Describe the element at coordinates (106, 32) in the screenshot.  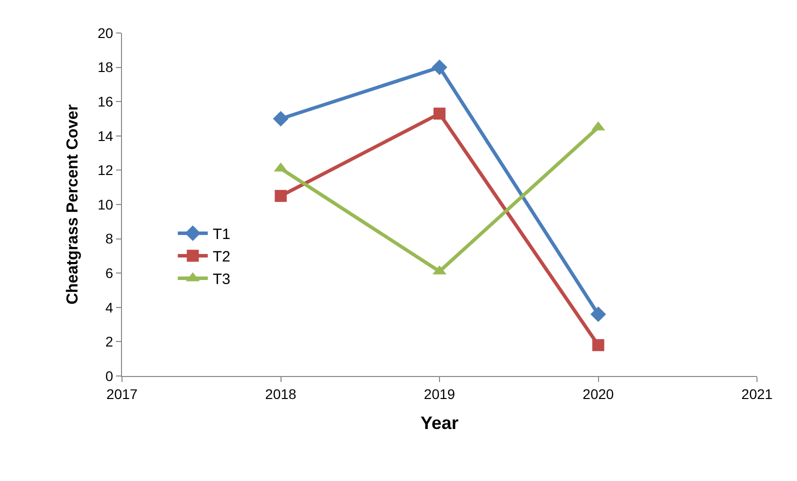
I see `y-tick-label: 20` at that location.